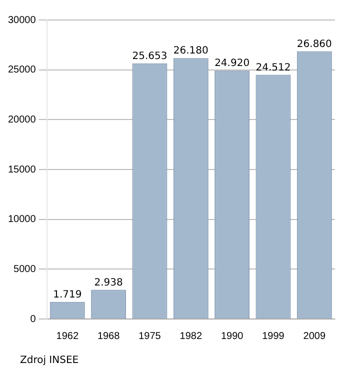 This screenshot has height=373, width=350. What do you see at coordinates (22, 20) in the screenshot?
I see `y-tick-label: 30000` at bounding box center [22, 20].